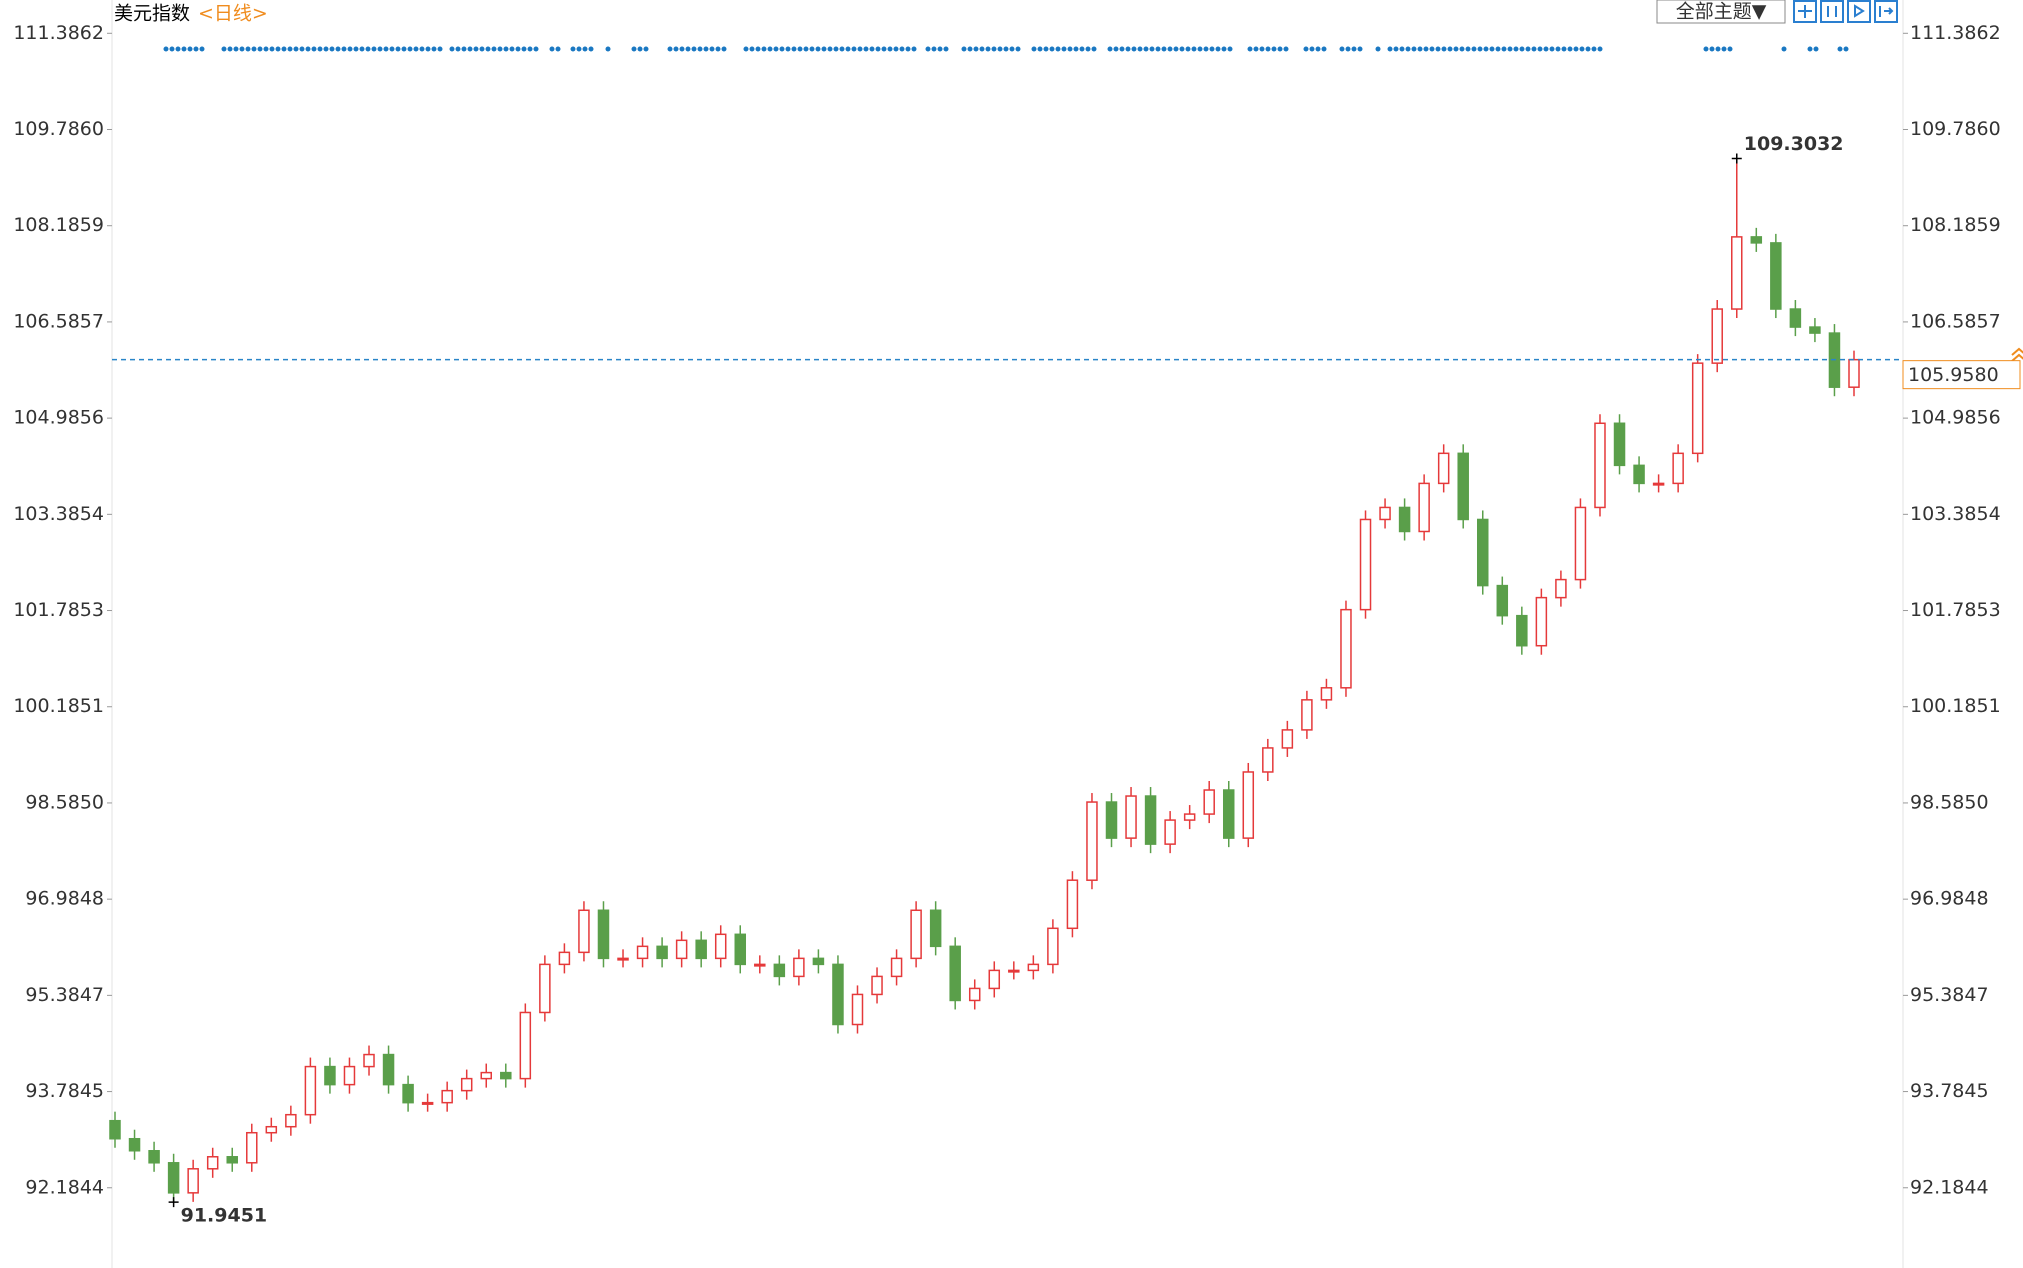  I want to click on y2-tick-label: 106.5857, so click(1955, 321).